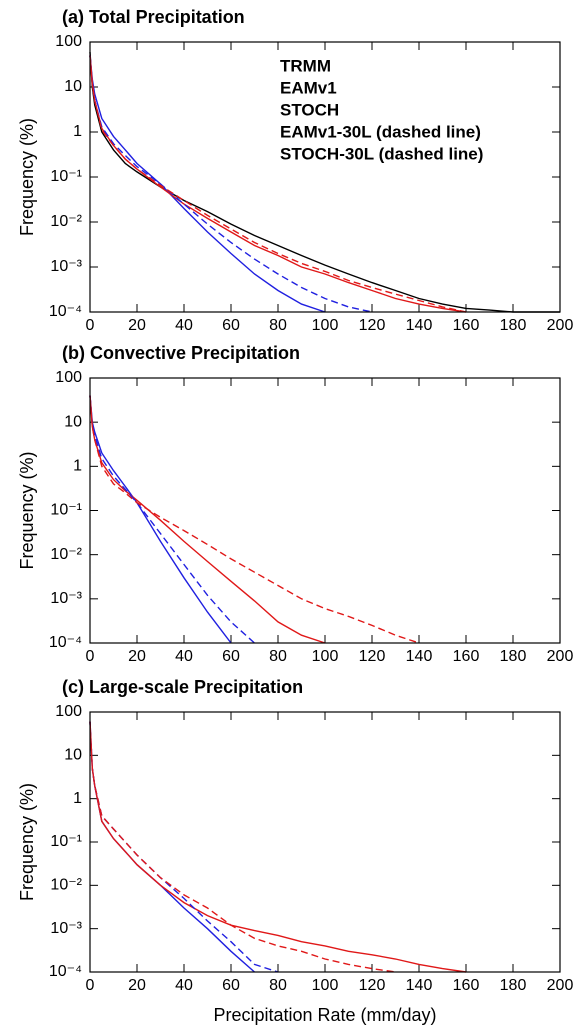 This screenshot has height=1033, width=576. Describe the element at coordinates (308, 87) in the screenshot. I see `legend-entry: EAMv1` at that location.